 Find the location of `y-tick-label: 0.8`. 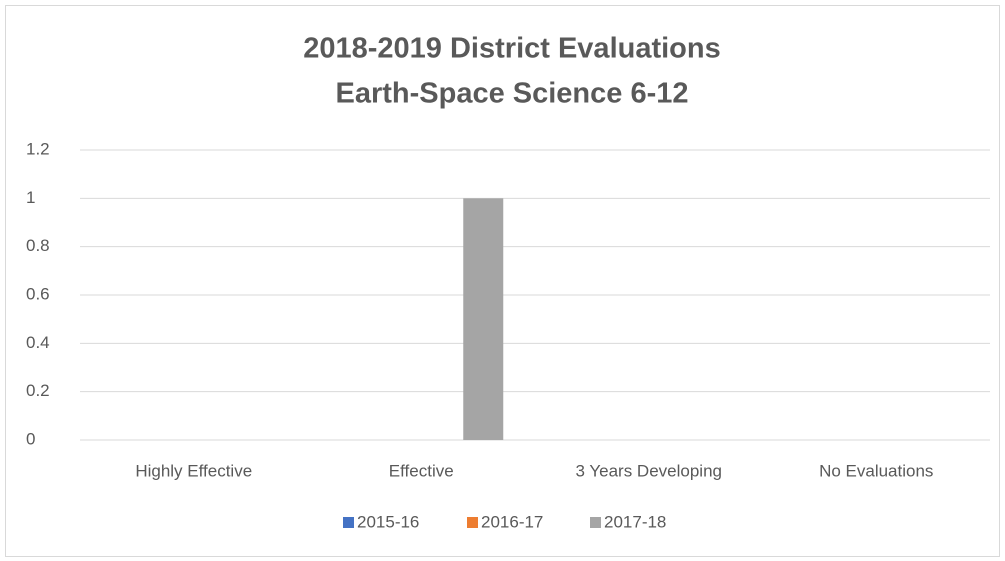

y-tick-label: 0.8 is located at coordinates (38, 245).